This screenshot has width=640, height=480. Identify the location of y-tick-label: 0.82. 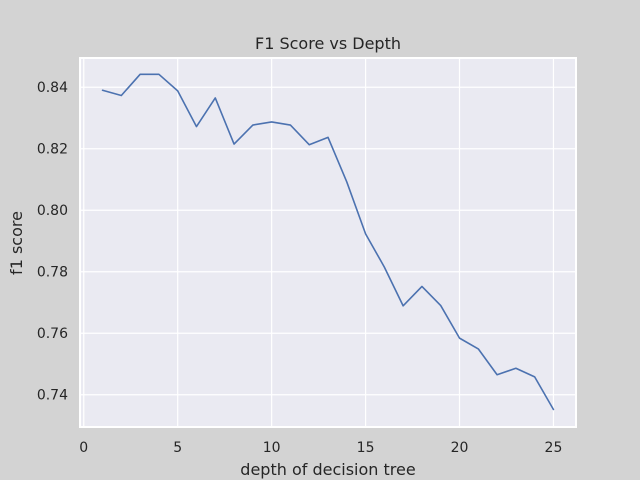
(52, 150).